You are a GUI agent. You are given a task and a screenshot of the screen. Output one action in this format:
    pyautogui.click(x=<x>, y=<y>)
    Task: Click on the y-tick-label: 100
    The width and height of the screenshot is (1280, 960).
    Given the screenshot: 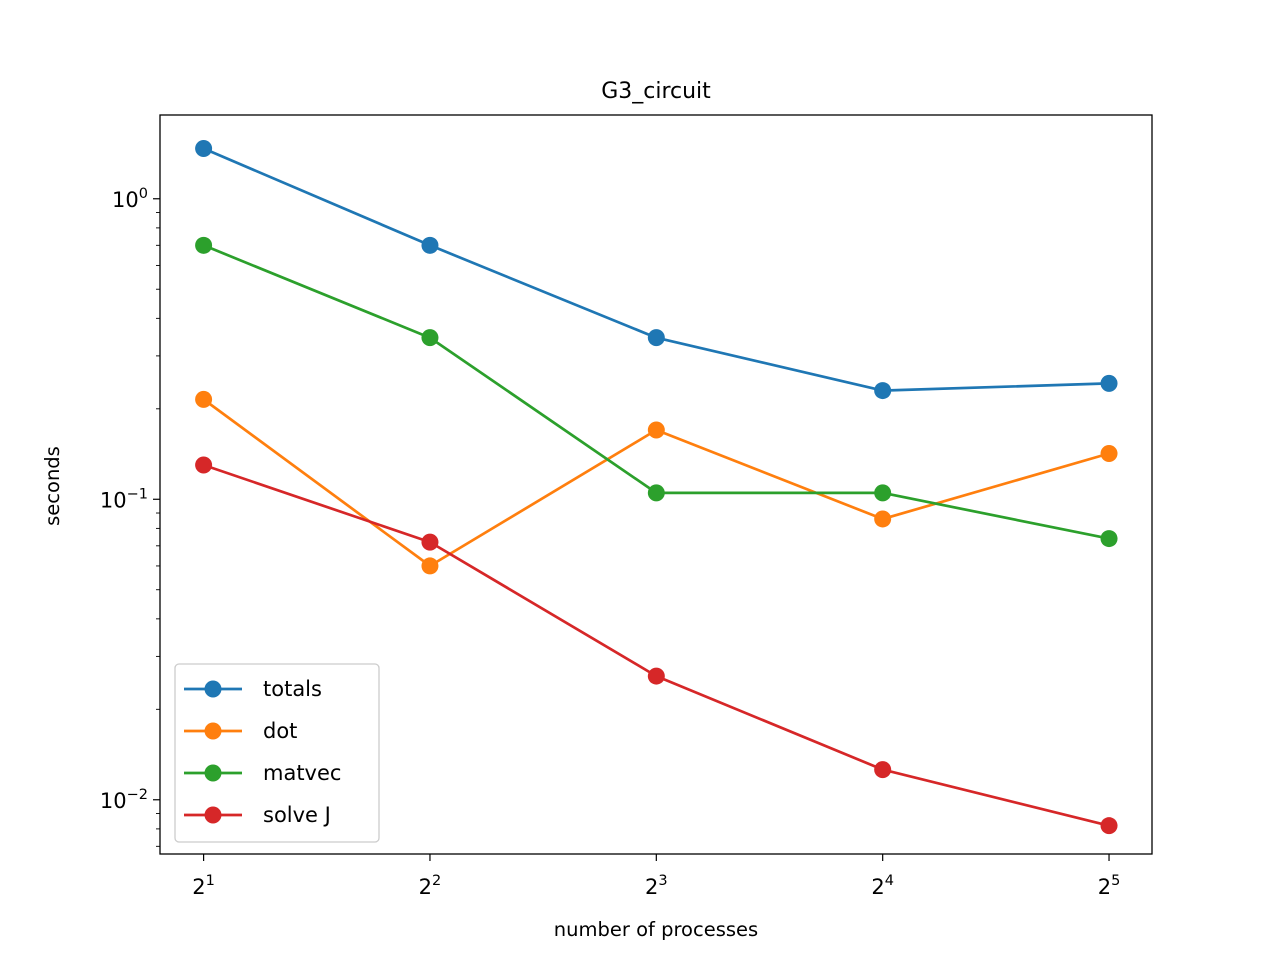 What is the action you would take?
    pyautogui.click(x=130, y=199)
    